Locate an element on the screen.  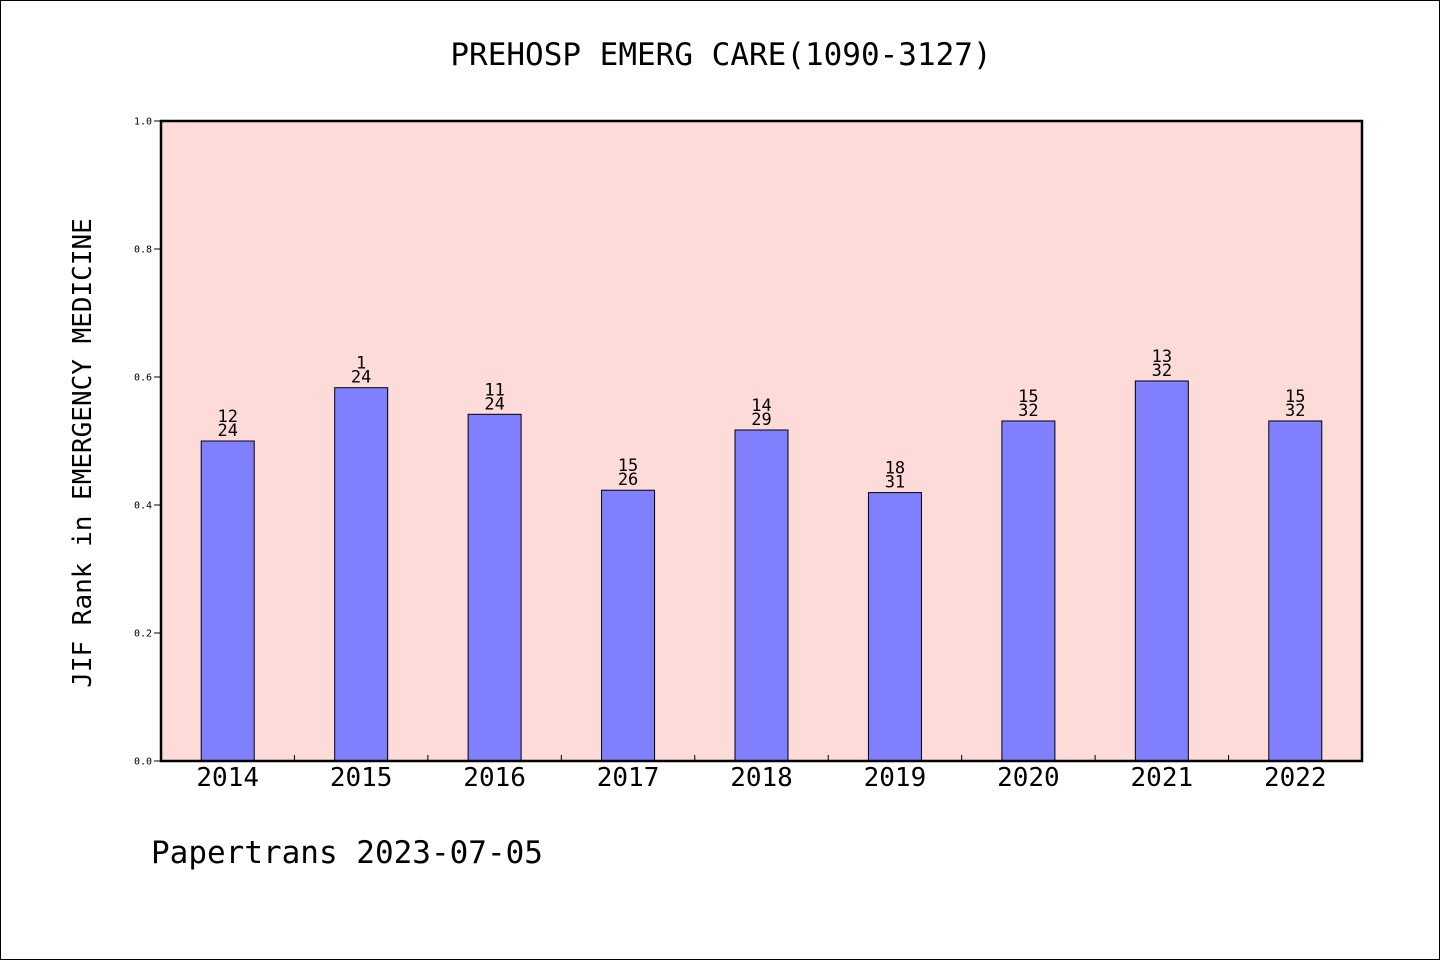
bar-total-label: 31 is located at coordinates (895, 483).